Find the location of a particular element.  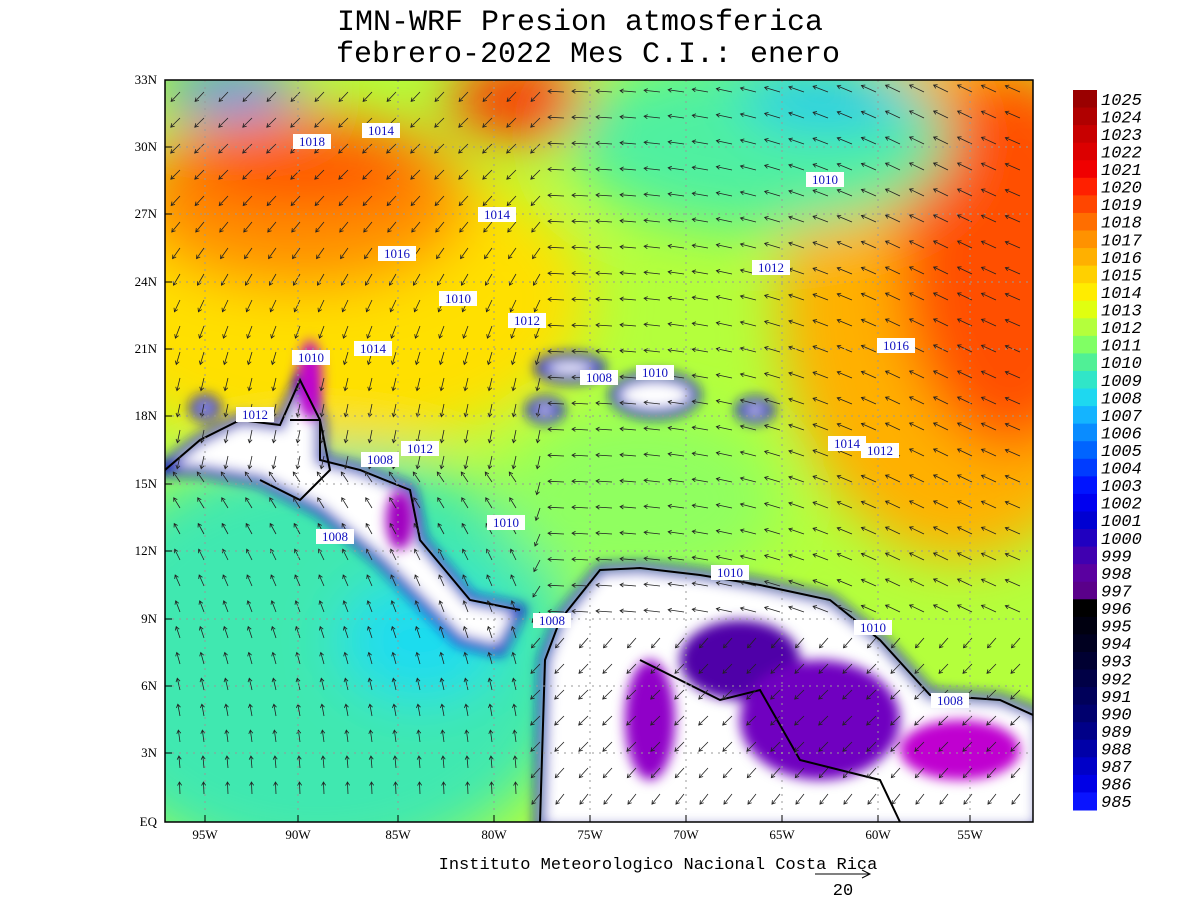

contour-label-box is located at coordinates (420, 448).